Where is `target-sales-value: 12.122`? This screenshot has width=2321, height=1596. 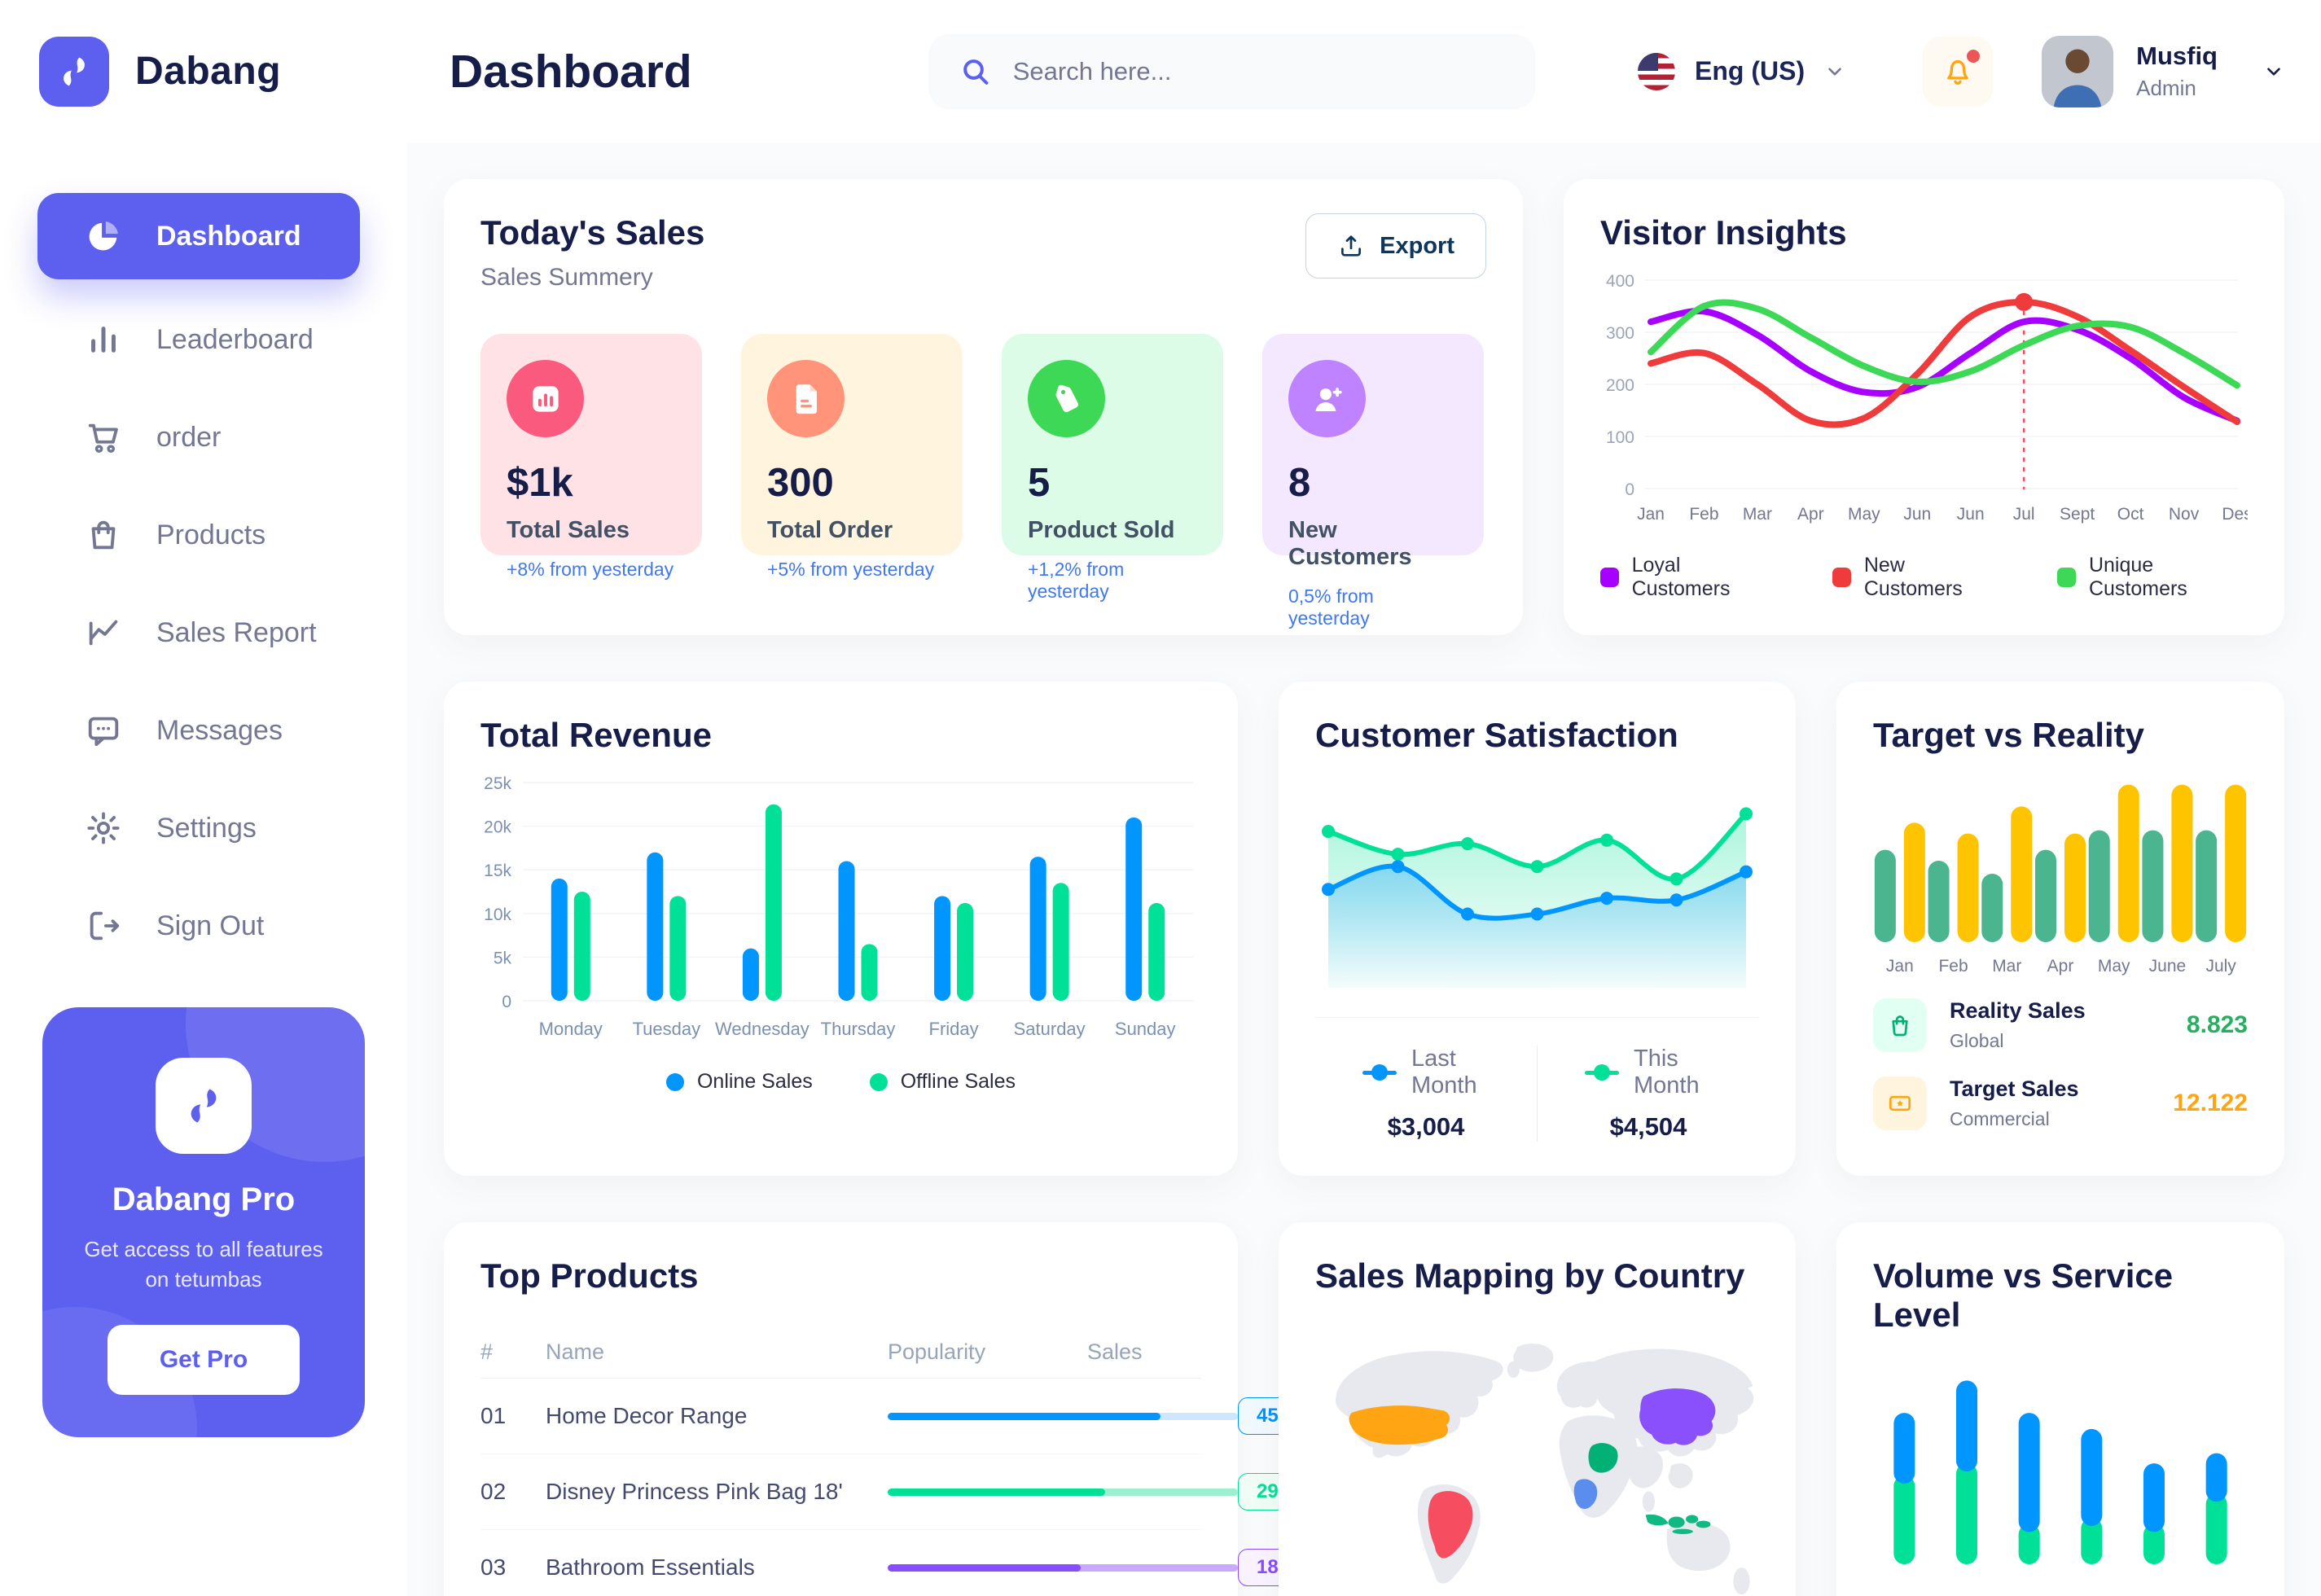 target-sales-value: 12.122 is located at coordinates (2210, 1103).